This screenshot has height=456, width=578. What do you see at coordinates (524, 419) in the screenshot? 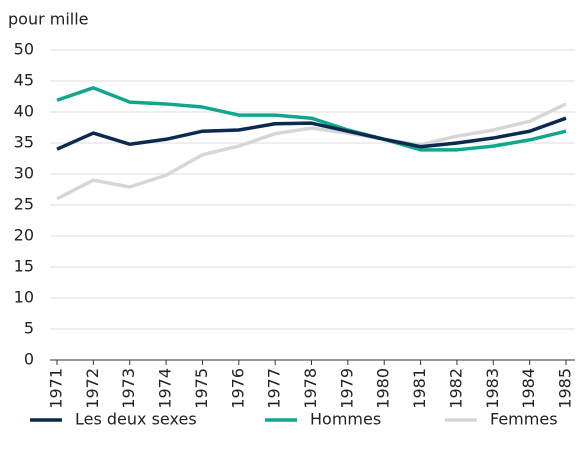
I see `legend-label: Femmes` at bounding box center [524, 419].